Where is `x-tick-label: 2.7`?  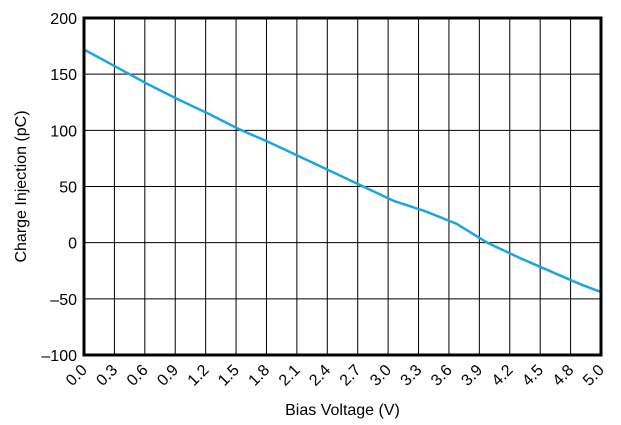
x-tick-label: 2.7 is located at coordinates (351, 376).